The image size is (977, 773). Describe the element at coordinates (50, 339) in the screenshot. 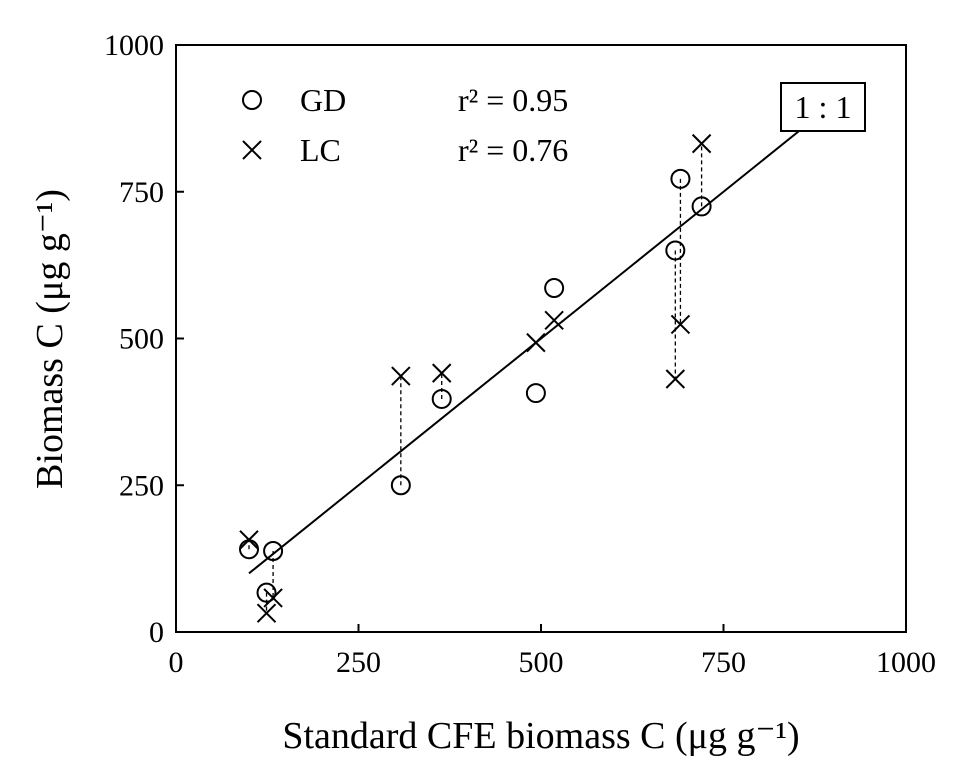

I see `y-axis-label: Biomass C (μg g⁻¹)` at that location.